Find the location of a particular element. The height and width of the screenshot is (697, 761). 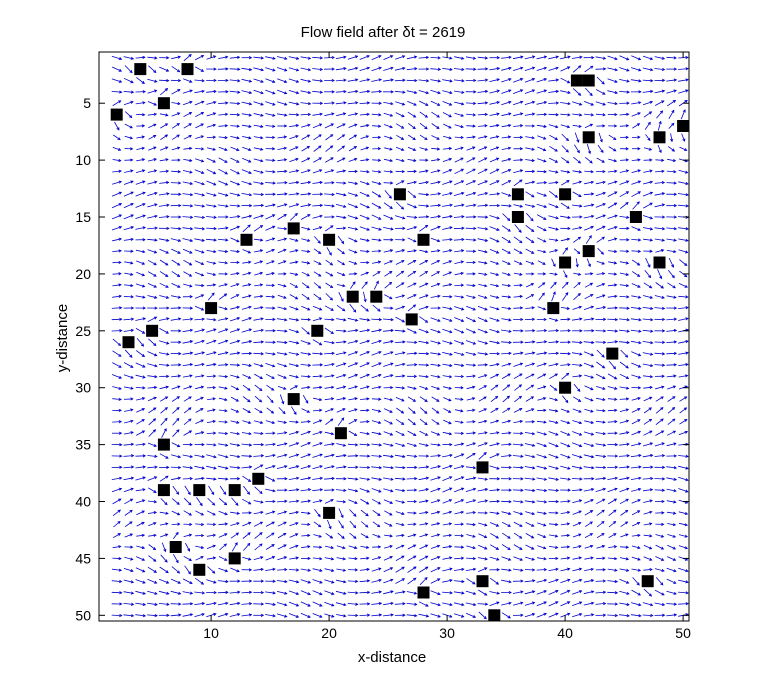

x-tick-label: 20 is located at coordinates (329, 633).